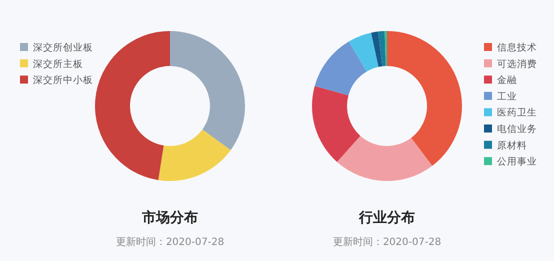 This screenshot has height=261, width=554. What do you see at coordinates (63, 80) in the screenshot?
I see `legend-label: 深交所中小板` at bounding box center [63, 80].